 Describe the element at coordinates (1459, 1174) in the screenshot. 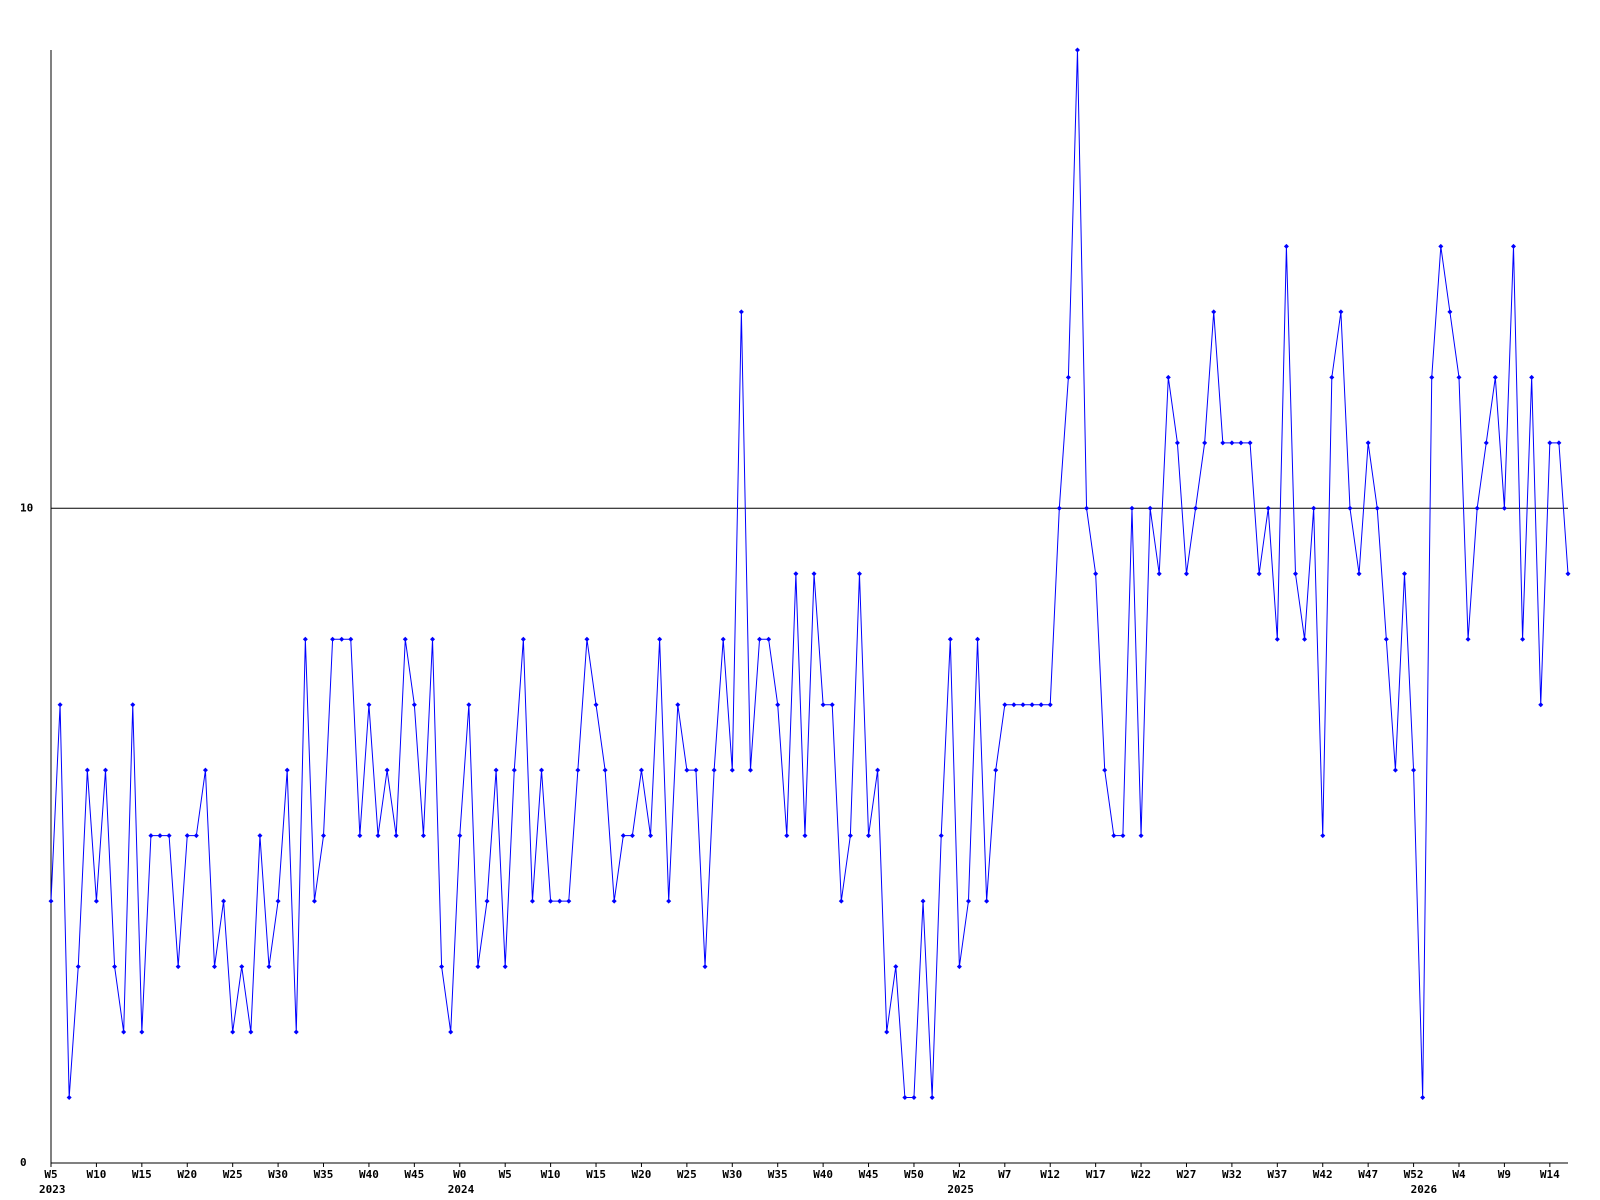

I see `x-tick-label: W4` at that location.